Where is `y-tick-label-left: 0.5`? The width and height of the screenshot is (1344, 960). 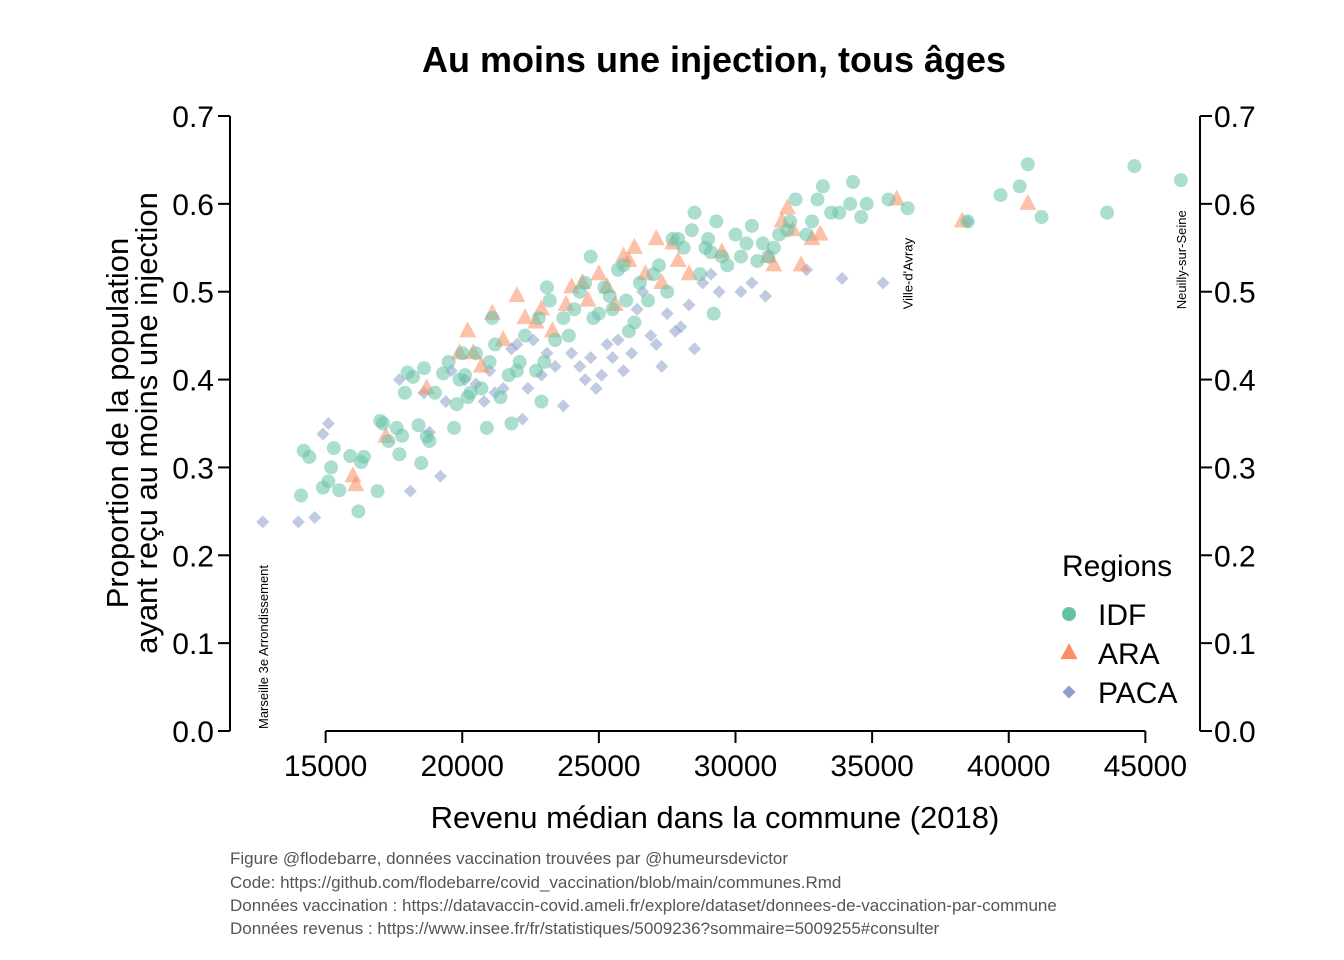
y-tick-label-left: 0.5 is located at coordinates (193, 293).